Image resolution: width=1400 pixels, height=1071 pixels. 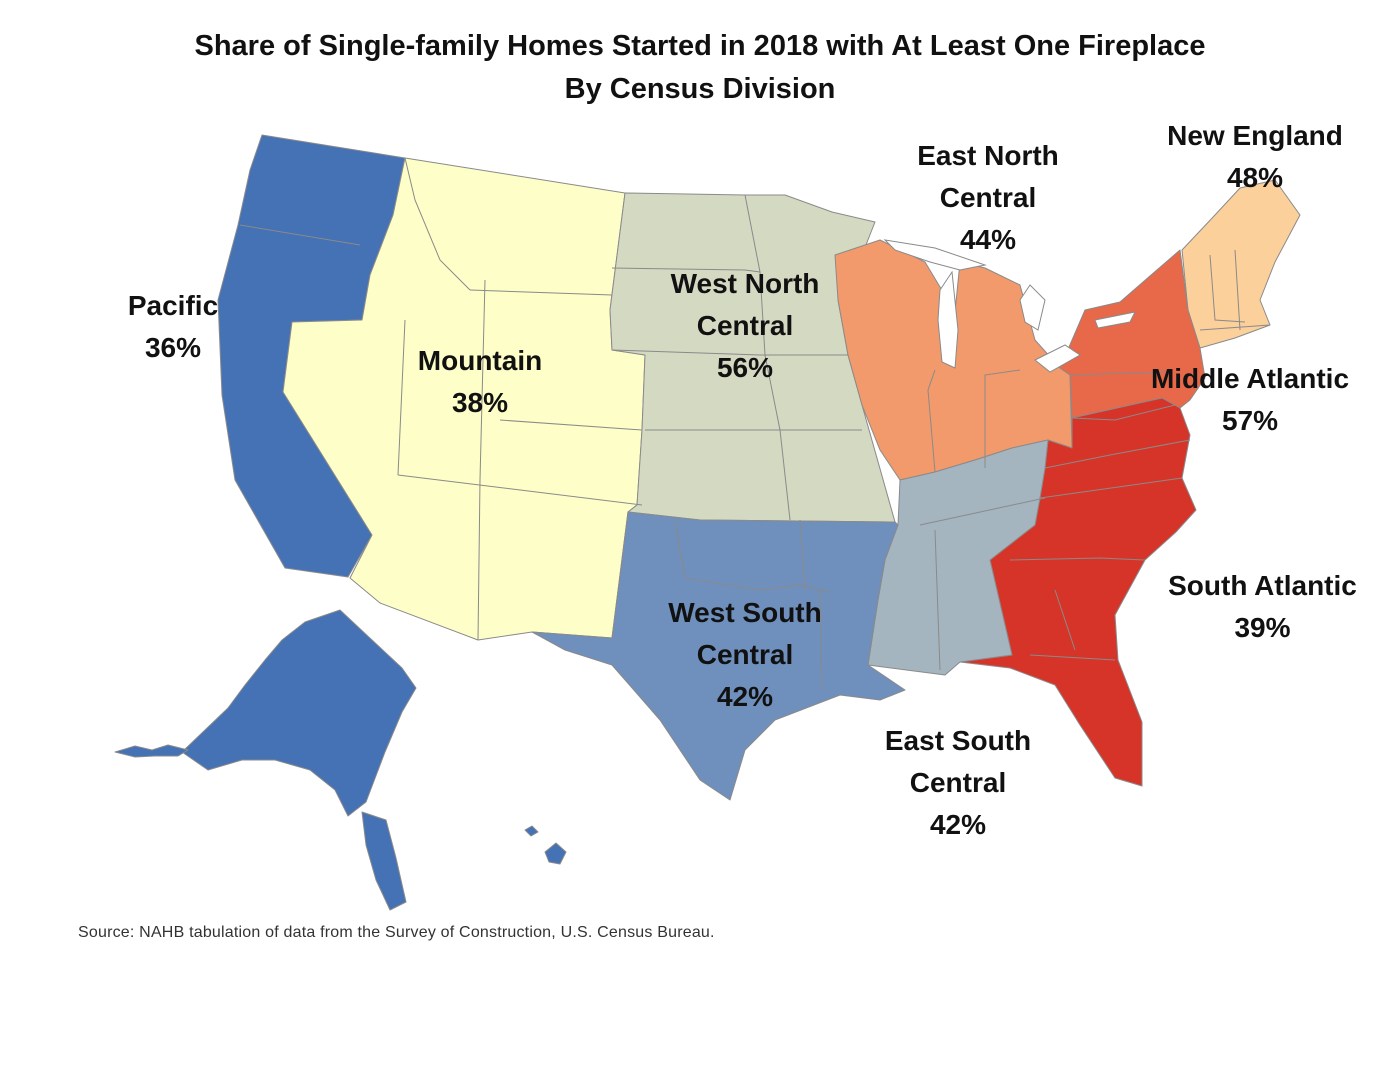 I want to click on division-name: Mountain, so click(x=480, y=360).